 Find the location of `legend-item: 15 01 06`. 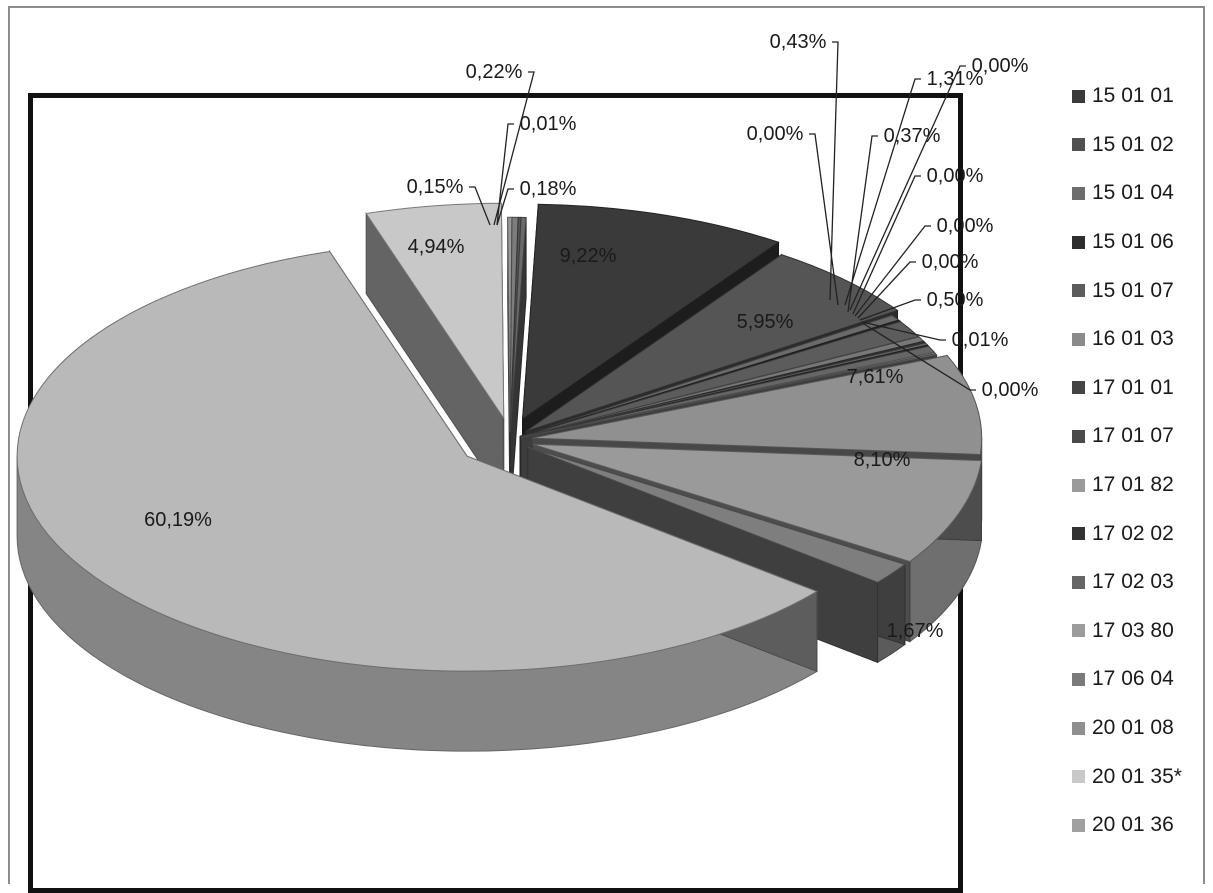

legend-item: 15 01 06 is located at coordinates (1127, 242).